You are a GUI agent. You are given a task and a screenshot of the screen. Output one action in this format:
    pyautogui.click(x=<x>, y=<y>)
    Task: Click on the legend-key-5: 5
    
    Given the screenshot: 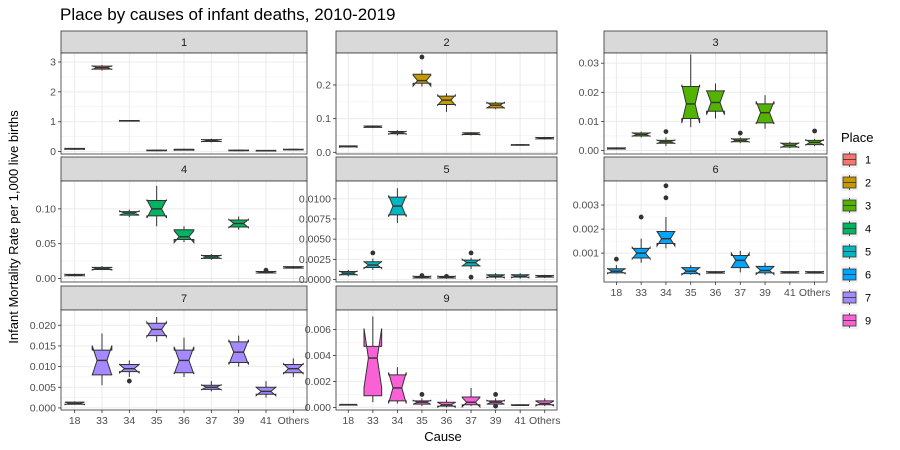 What is the action you would take?
    pyautogui.click(x=856, y=251)
    